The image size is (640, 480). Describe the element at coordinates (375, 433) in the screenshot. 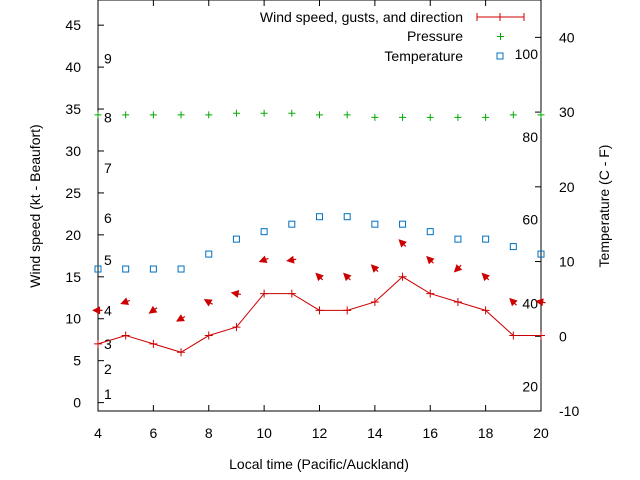

I see `x-tick-label: 14` at that location.